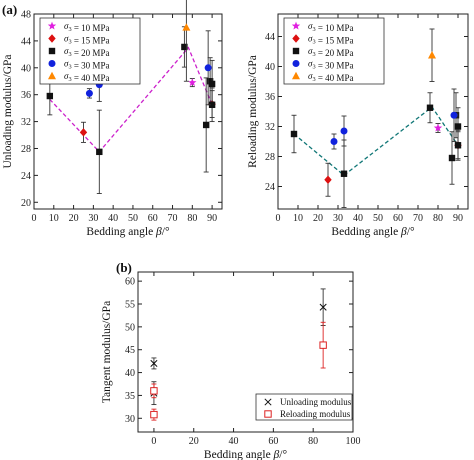 The image size is (474, 460). I want to click on y-tick-label: 28, so click(26, 149).